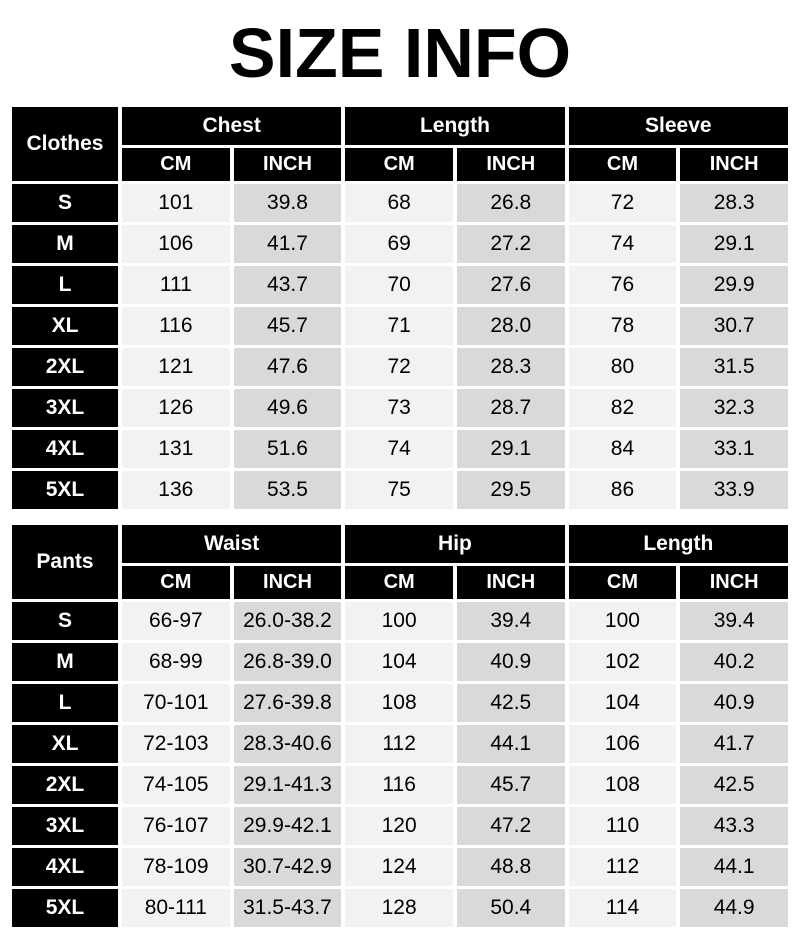  Describe the element at coordinates (287, 785) in the screenshot. I see `inch-value: 29.1-41.3` at that location.